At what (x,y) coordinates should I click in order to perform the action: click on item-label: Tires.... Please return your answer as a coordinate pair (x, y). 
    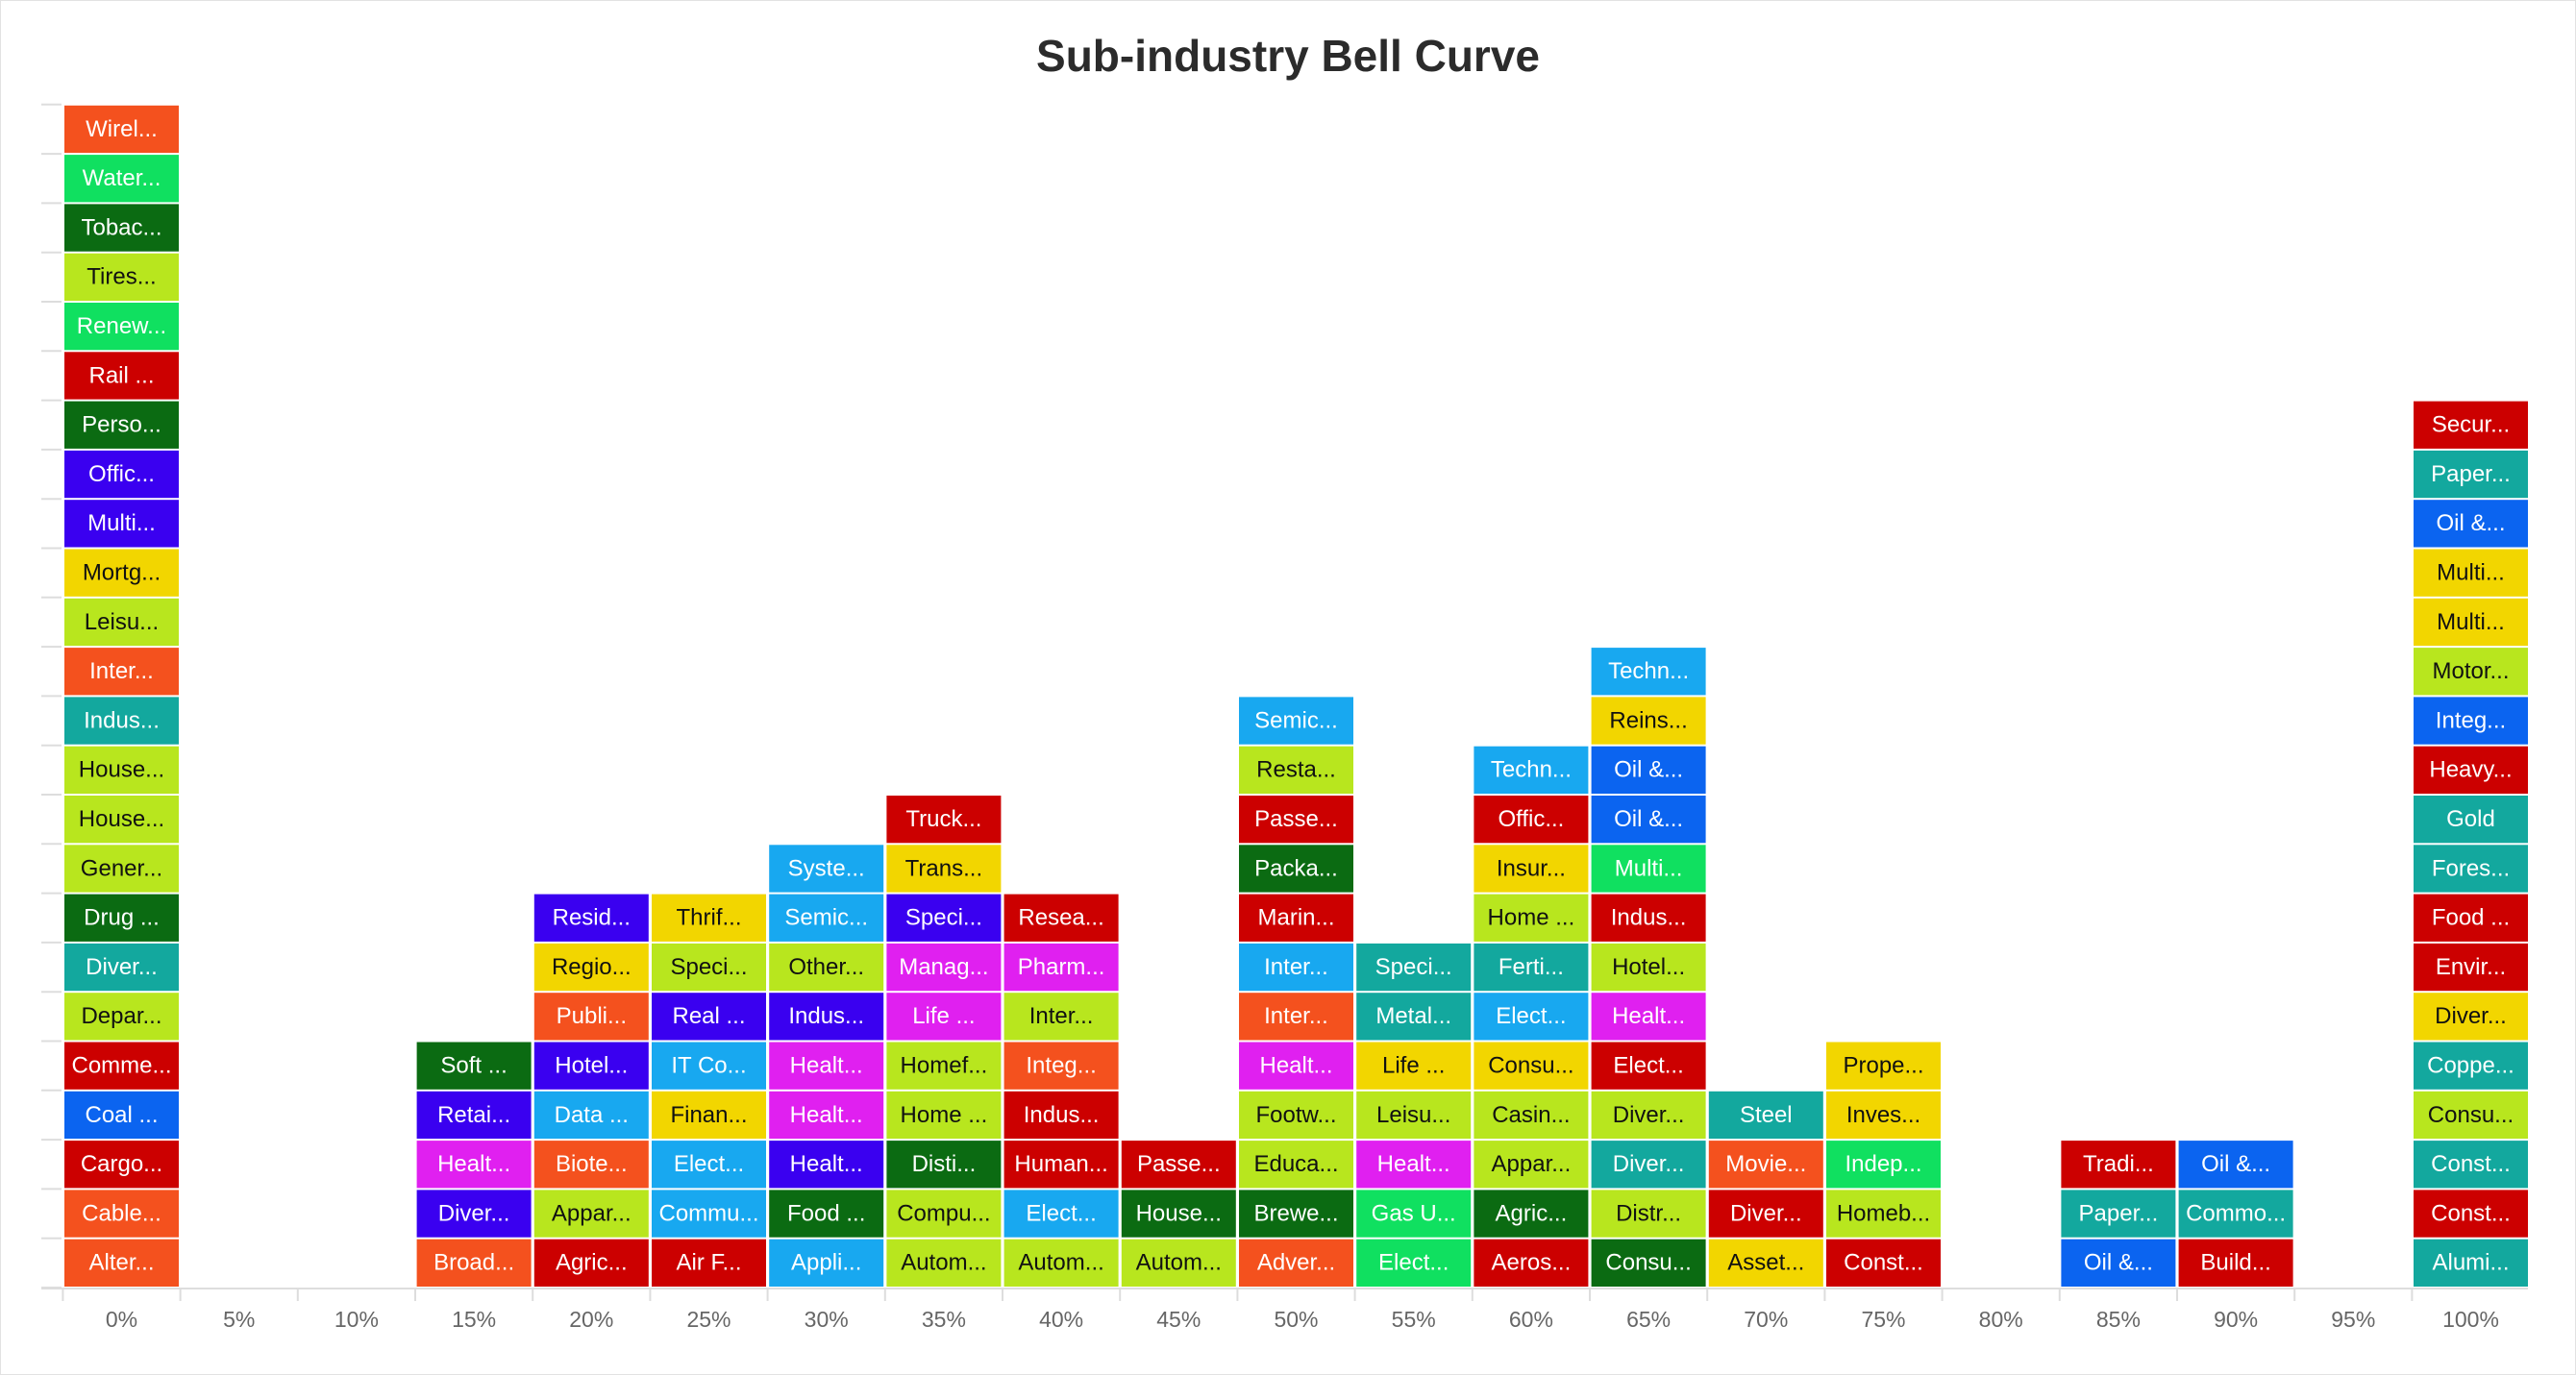
    Looking at the image, I should click on (121, 277).